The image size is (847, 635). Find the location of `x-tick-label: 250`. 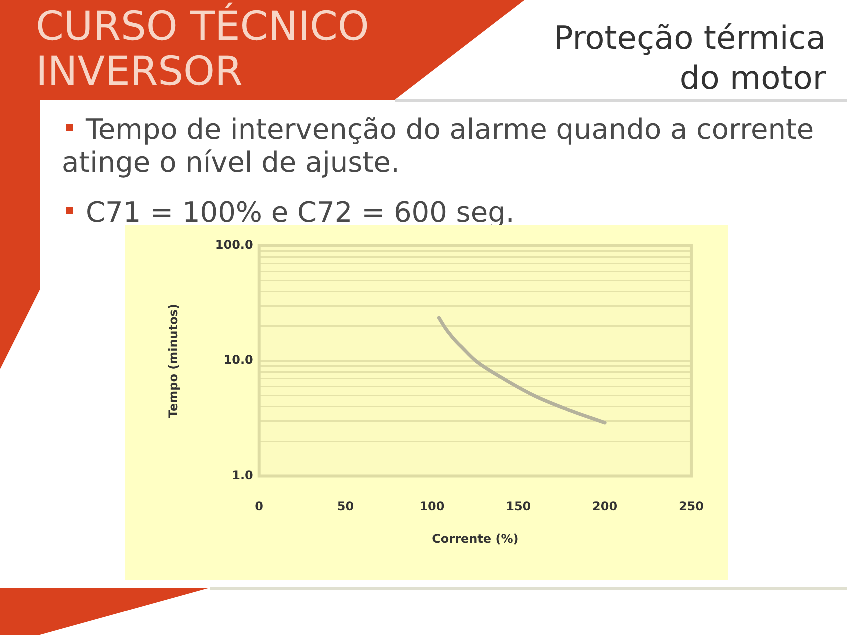

x-tick-label: 250 is located at coordinates (691, 507).